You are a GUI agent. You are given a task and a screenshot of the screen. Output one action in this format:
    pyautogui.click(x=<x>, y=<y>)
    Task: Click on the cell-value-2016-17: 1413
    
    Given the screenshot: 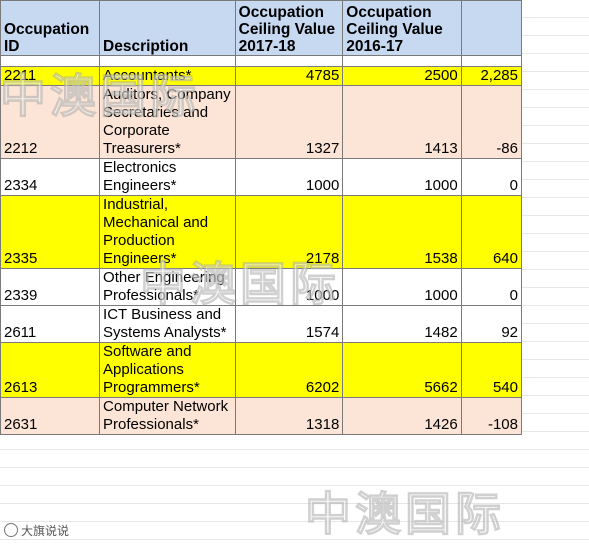 What is the action you would take?
    pyautogui.click(x=402, y=122)
    